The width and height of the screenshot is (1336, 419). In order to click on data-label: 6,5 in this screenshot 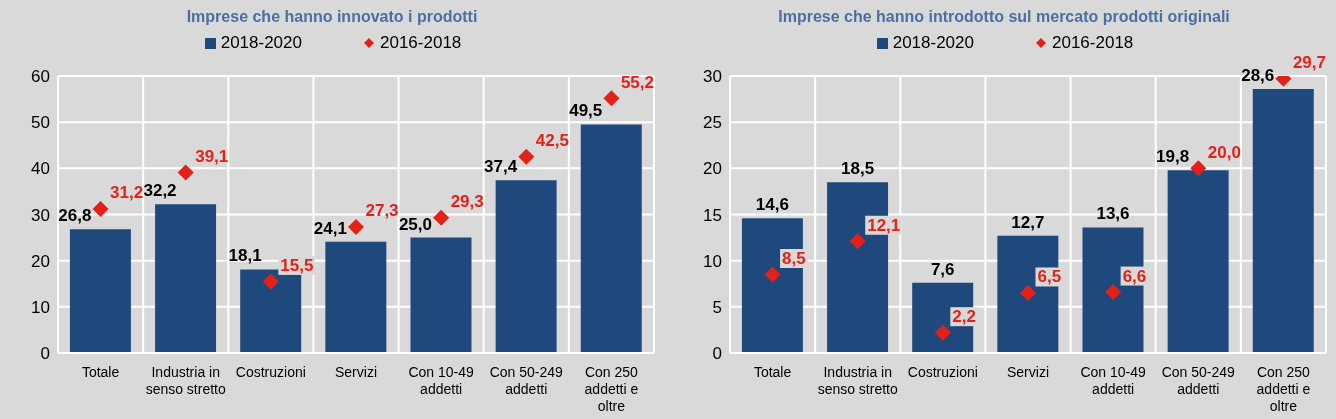, I will do `click(1049, 277)`.